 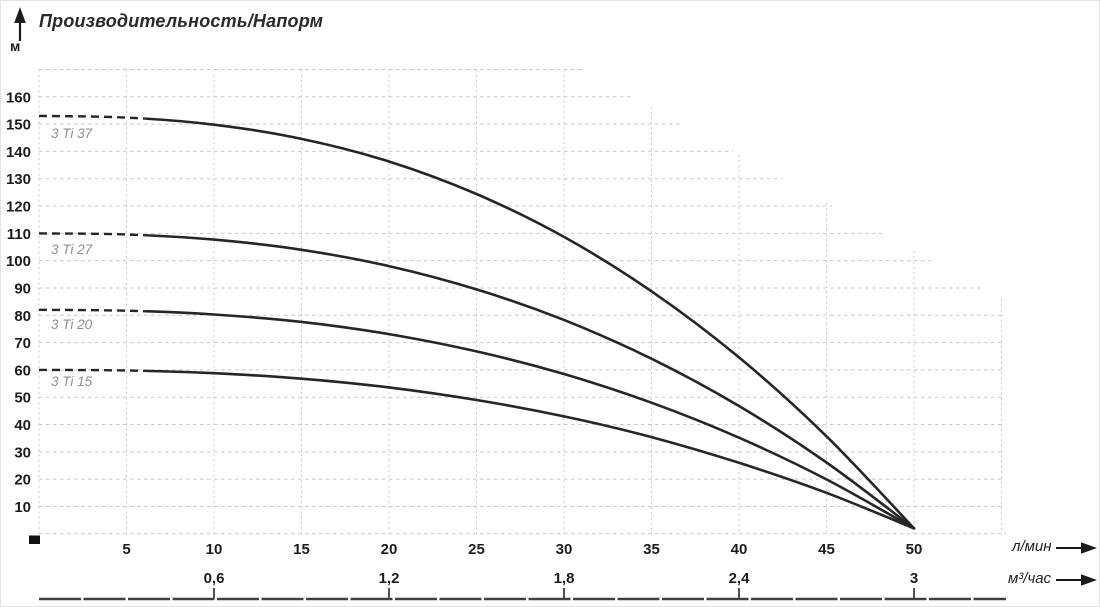 I want to click on y-tick-label: 150, so click(x=18, y=125).